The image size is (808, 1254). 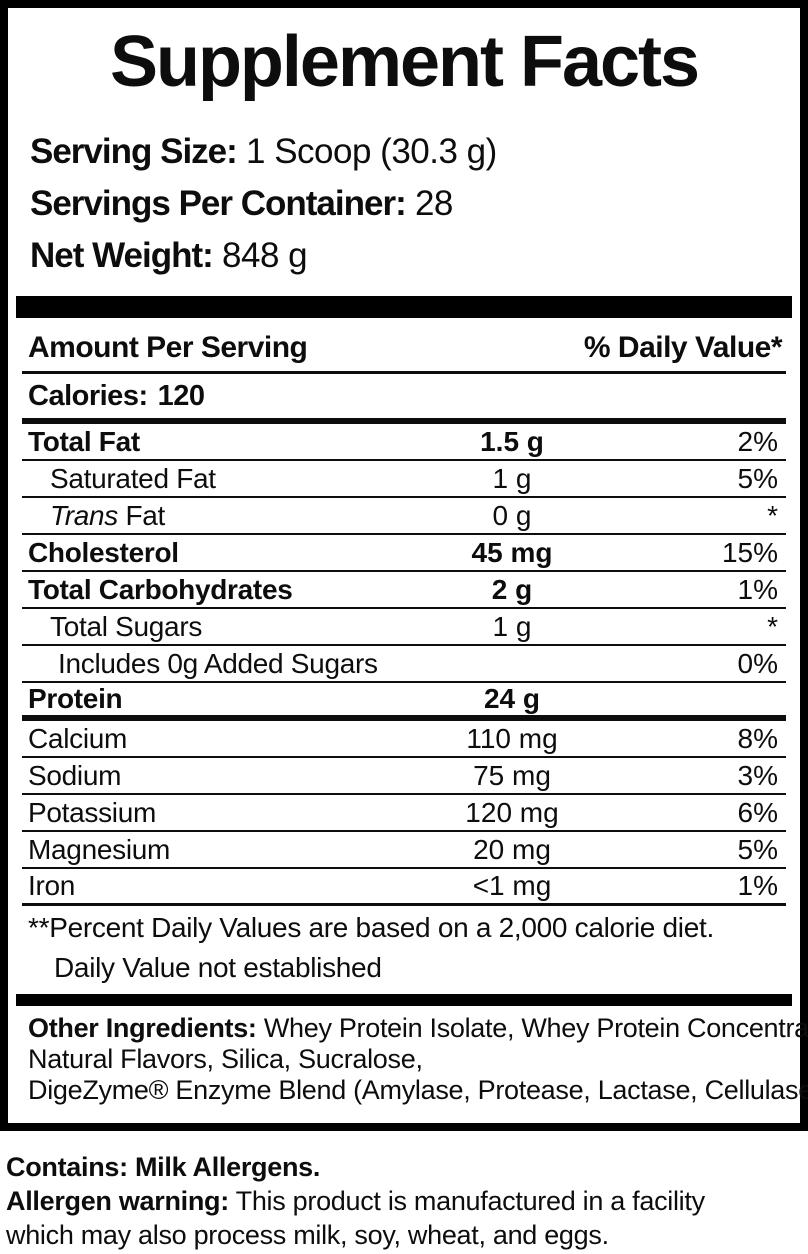 What do you see at coordinates (757, 663) in the screenshot?
I see `nutrient-dv: 0%` at bounding box center [757, 663].